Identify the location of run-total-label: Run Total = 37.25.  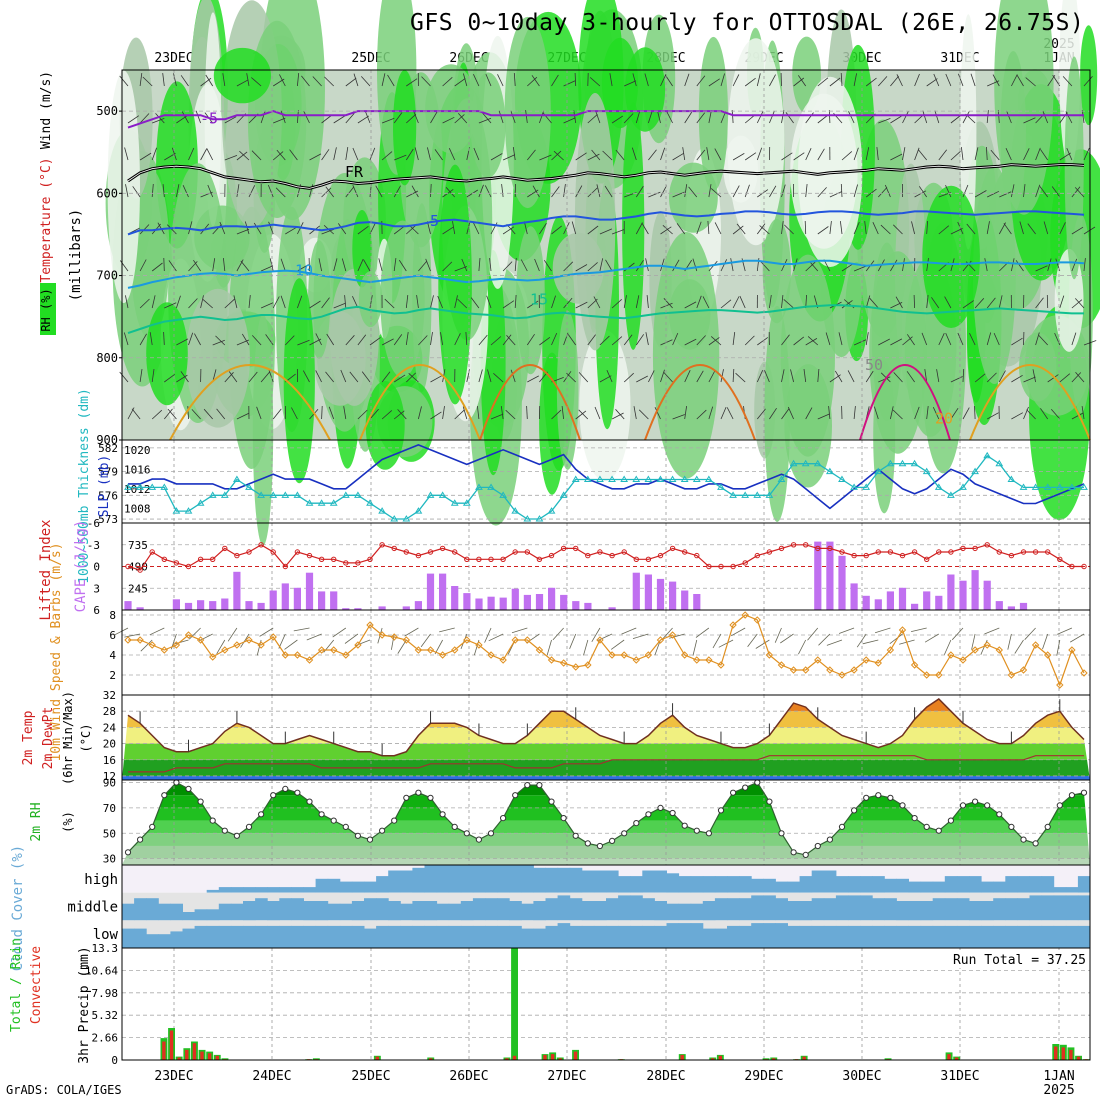
(1019, 960).